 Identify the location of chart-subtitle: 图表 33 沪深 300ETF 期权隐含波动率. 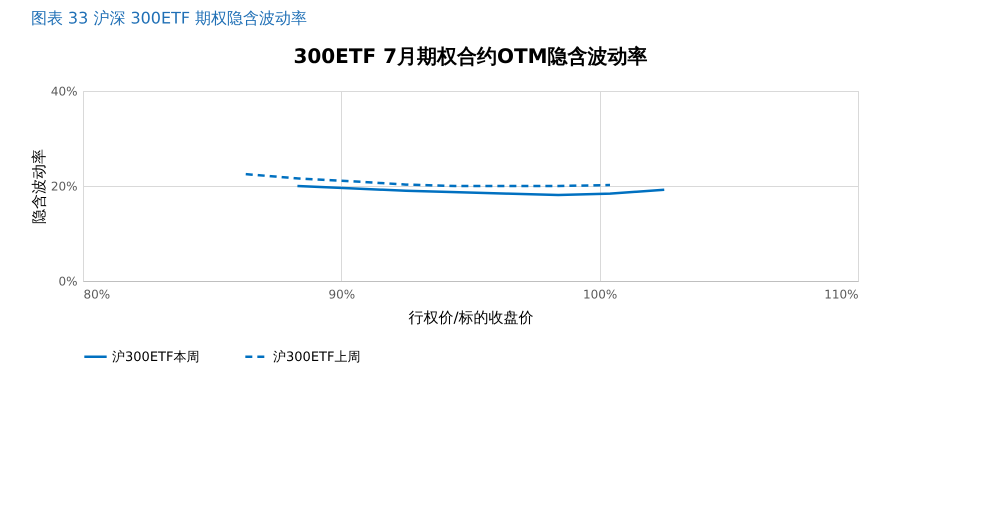
(169, 18).